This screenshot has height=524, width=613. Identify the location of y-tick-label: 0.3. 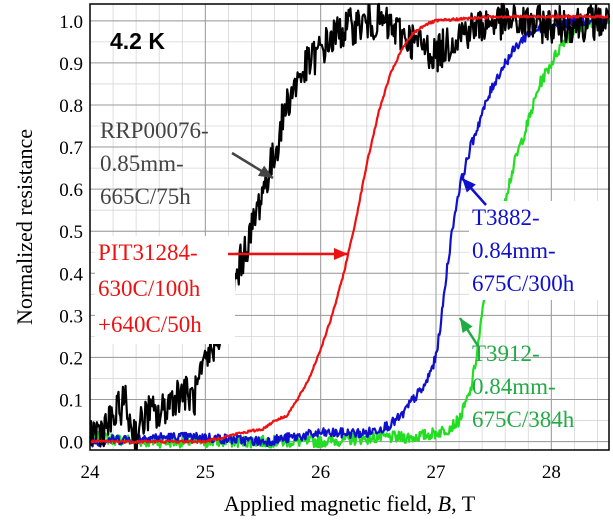
(71, 316).